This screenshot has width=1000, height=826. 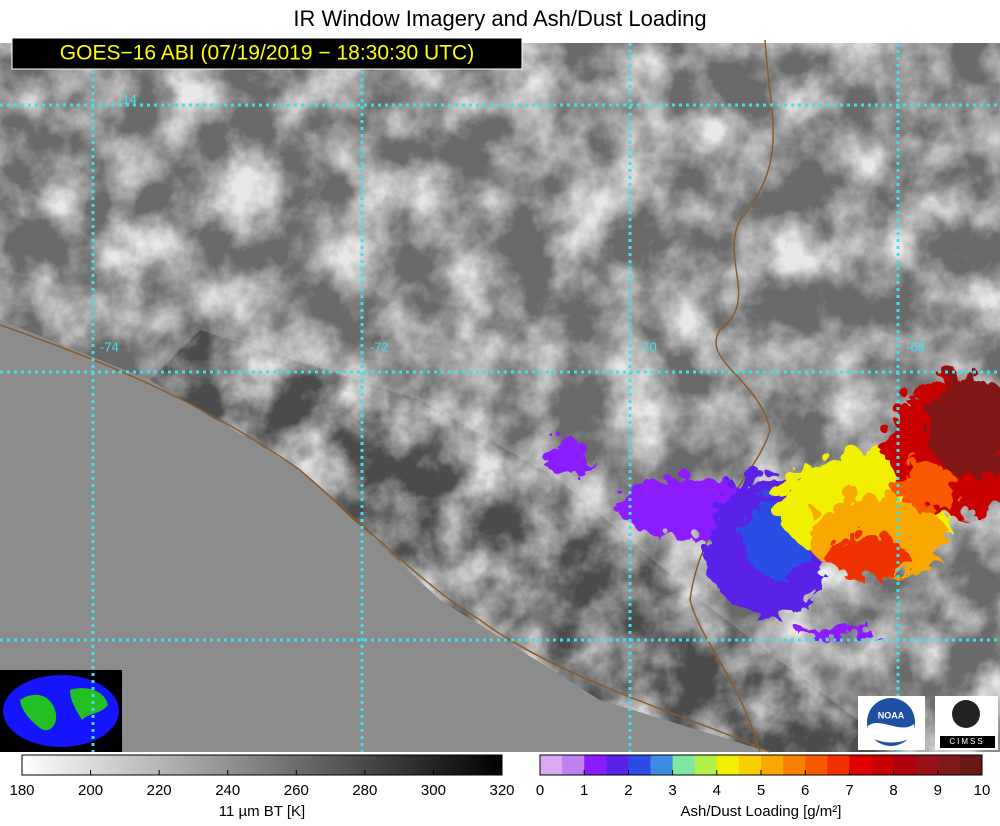 I want to click on colorbar-label: Ash/Dust Loading [g/m²], so click(x=761, y=811).